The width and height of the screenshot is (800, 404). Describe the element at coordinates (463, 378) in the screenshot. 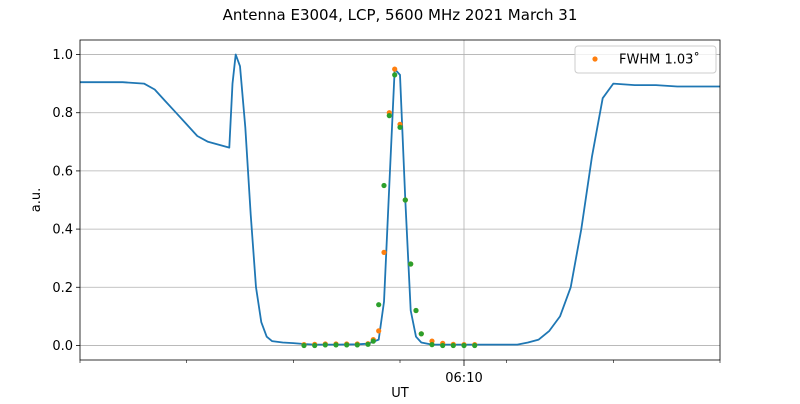

I see `x-tick-label: 06:10` at that location.